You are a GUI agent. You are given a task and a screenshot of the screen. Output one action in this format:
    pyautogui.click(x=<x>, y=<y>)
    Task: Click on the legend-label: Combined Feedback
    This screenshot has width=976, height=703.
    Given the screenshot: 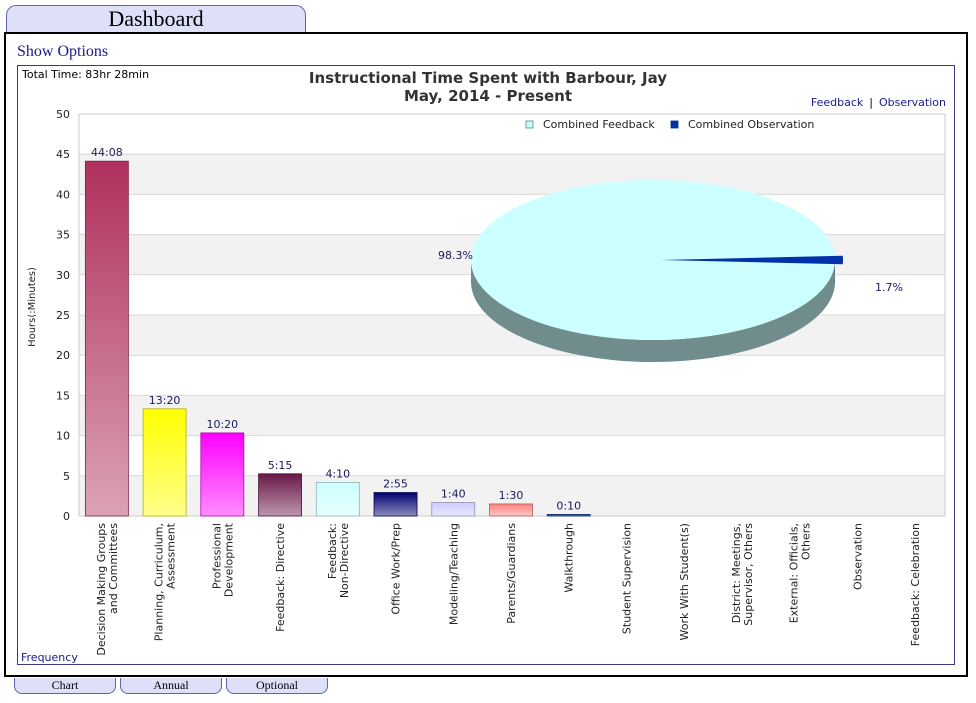 What is the action you would take?
    pyautogui.click(x=599, y=124)
    